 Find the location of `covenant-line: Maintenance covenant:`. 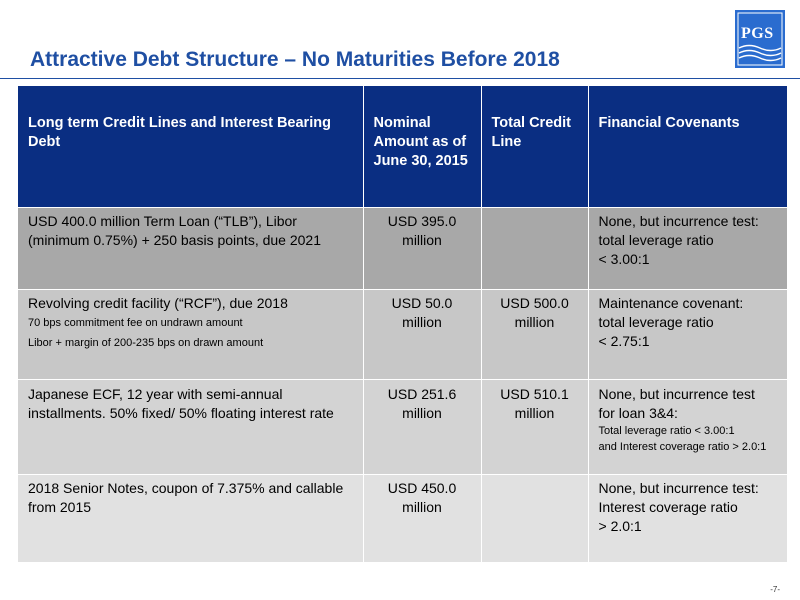

covenant-line: Maintenance covenant: is located at coordinates (671, 302).